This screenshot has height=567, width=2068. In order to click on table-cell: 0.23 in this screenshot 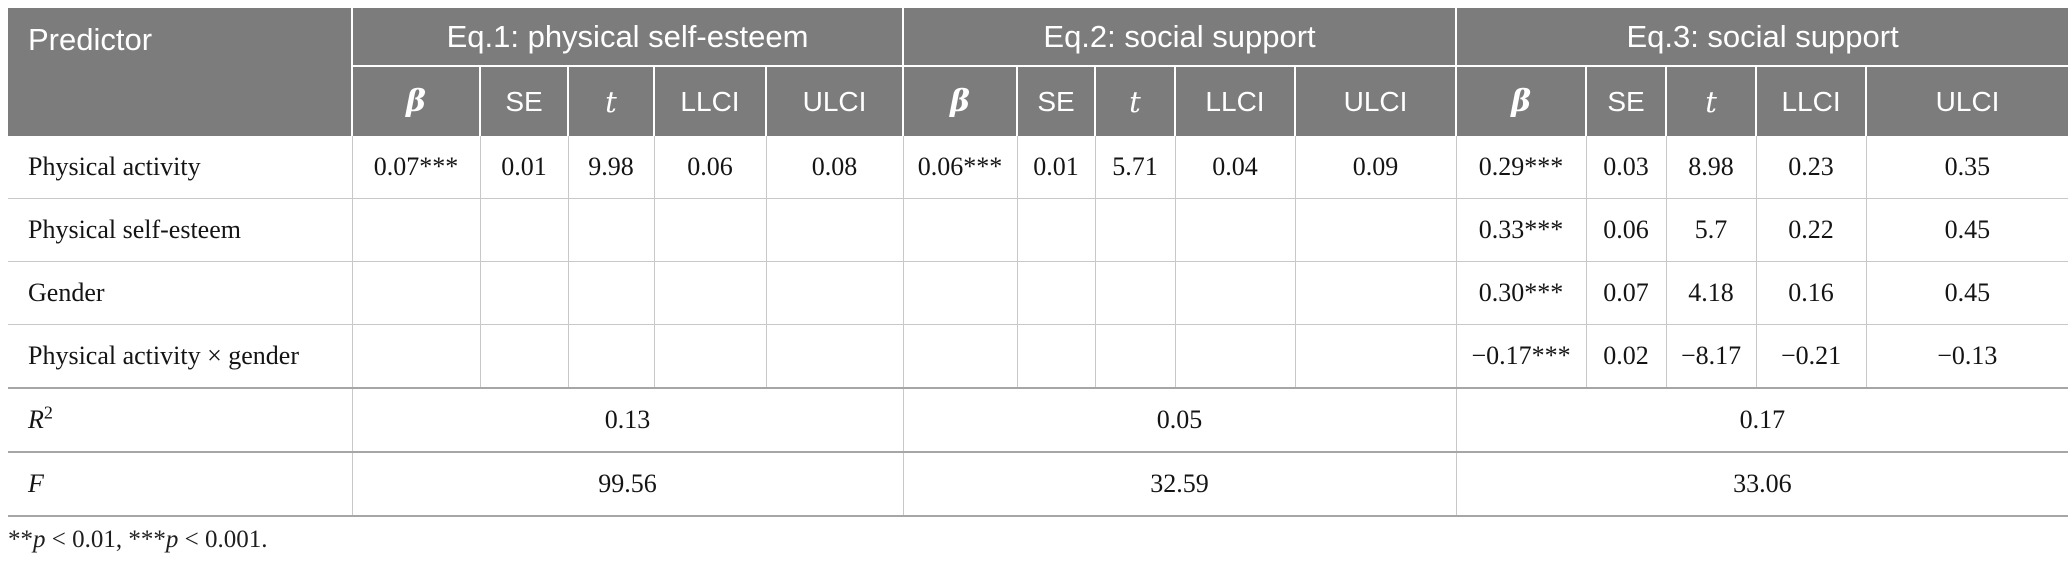, I will do `click(1811, 167)`.